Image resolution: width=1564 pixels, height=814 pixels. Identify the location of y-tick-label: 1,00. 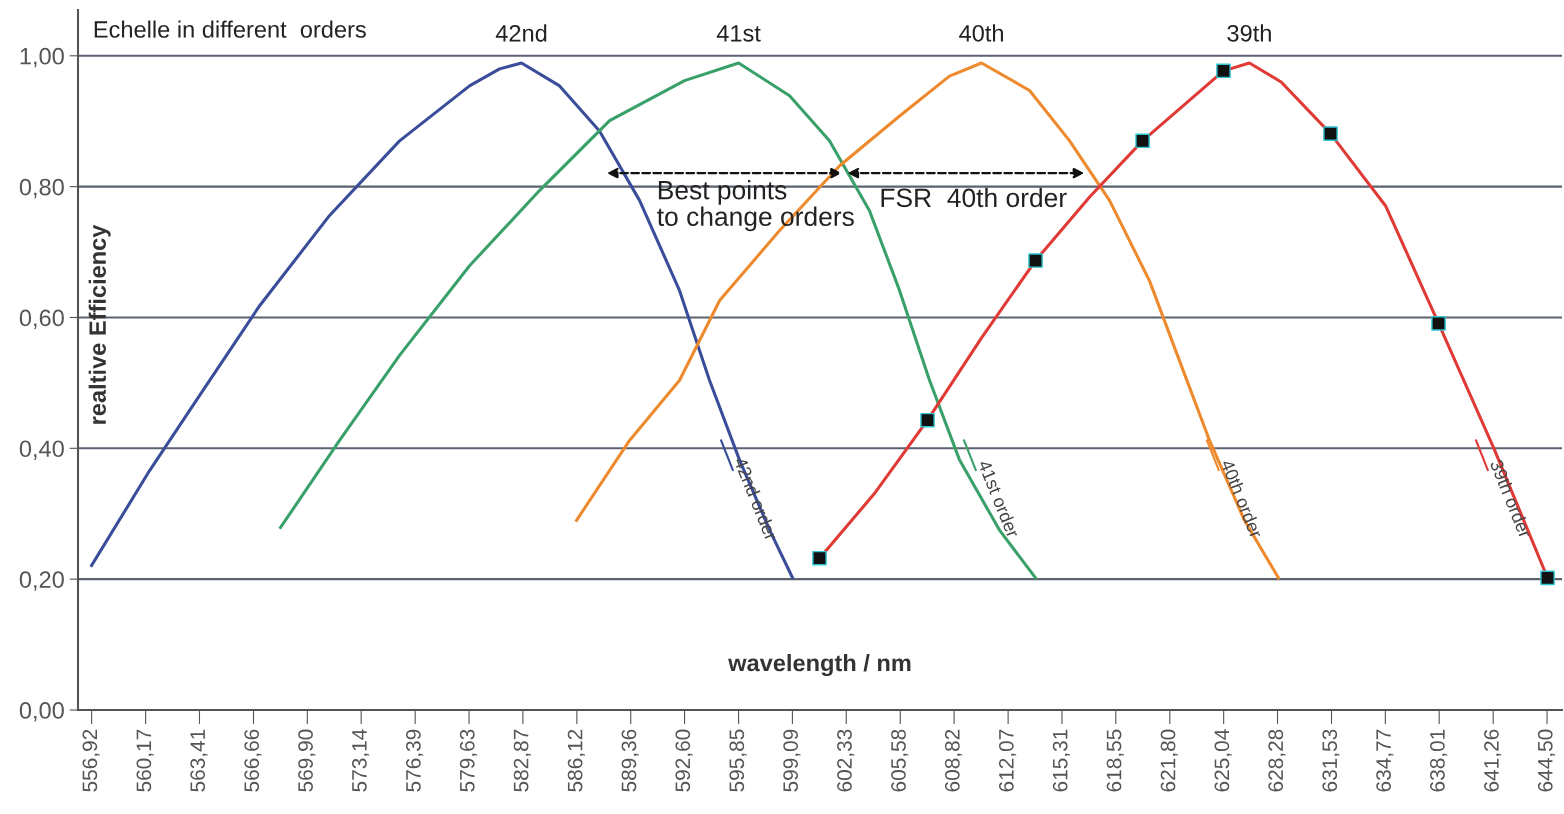
(42, 57).